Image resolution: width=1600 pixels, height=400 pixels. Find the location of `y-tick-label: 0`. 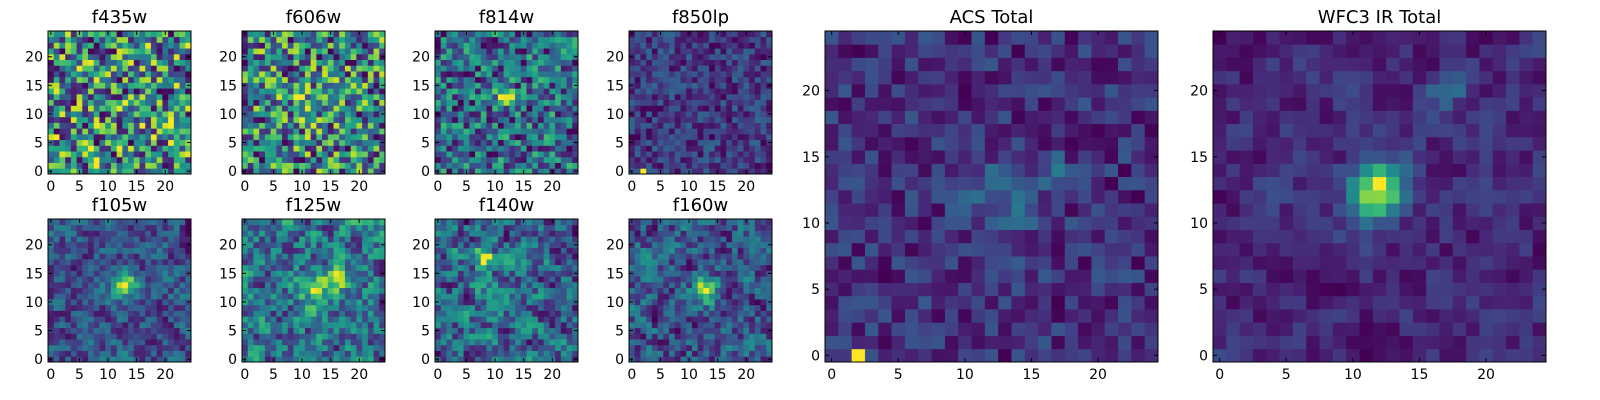

y-tick-label: 0 is located at coordinates (425, 172).